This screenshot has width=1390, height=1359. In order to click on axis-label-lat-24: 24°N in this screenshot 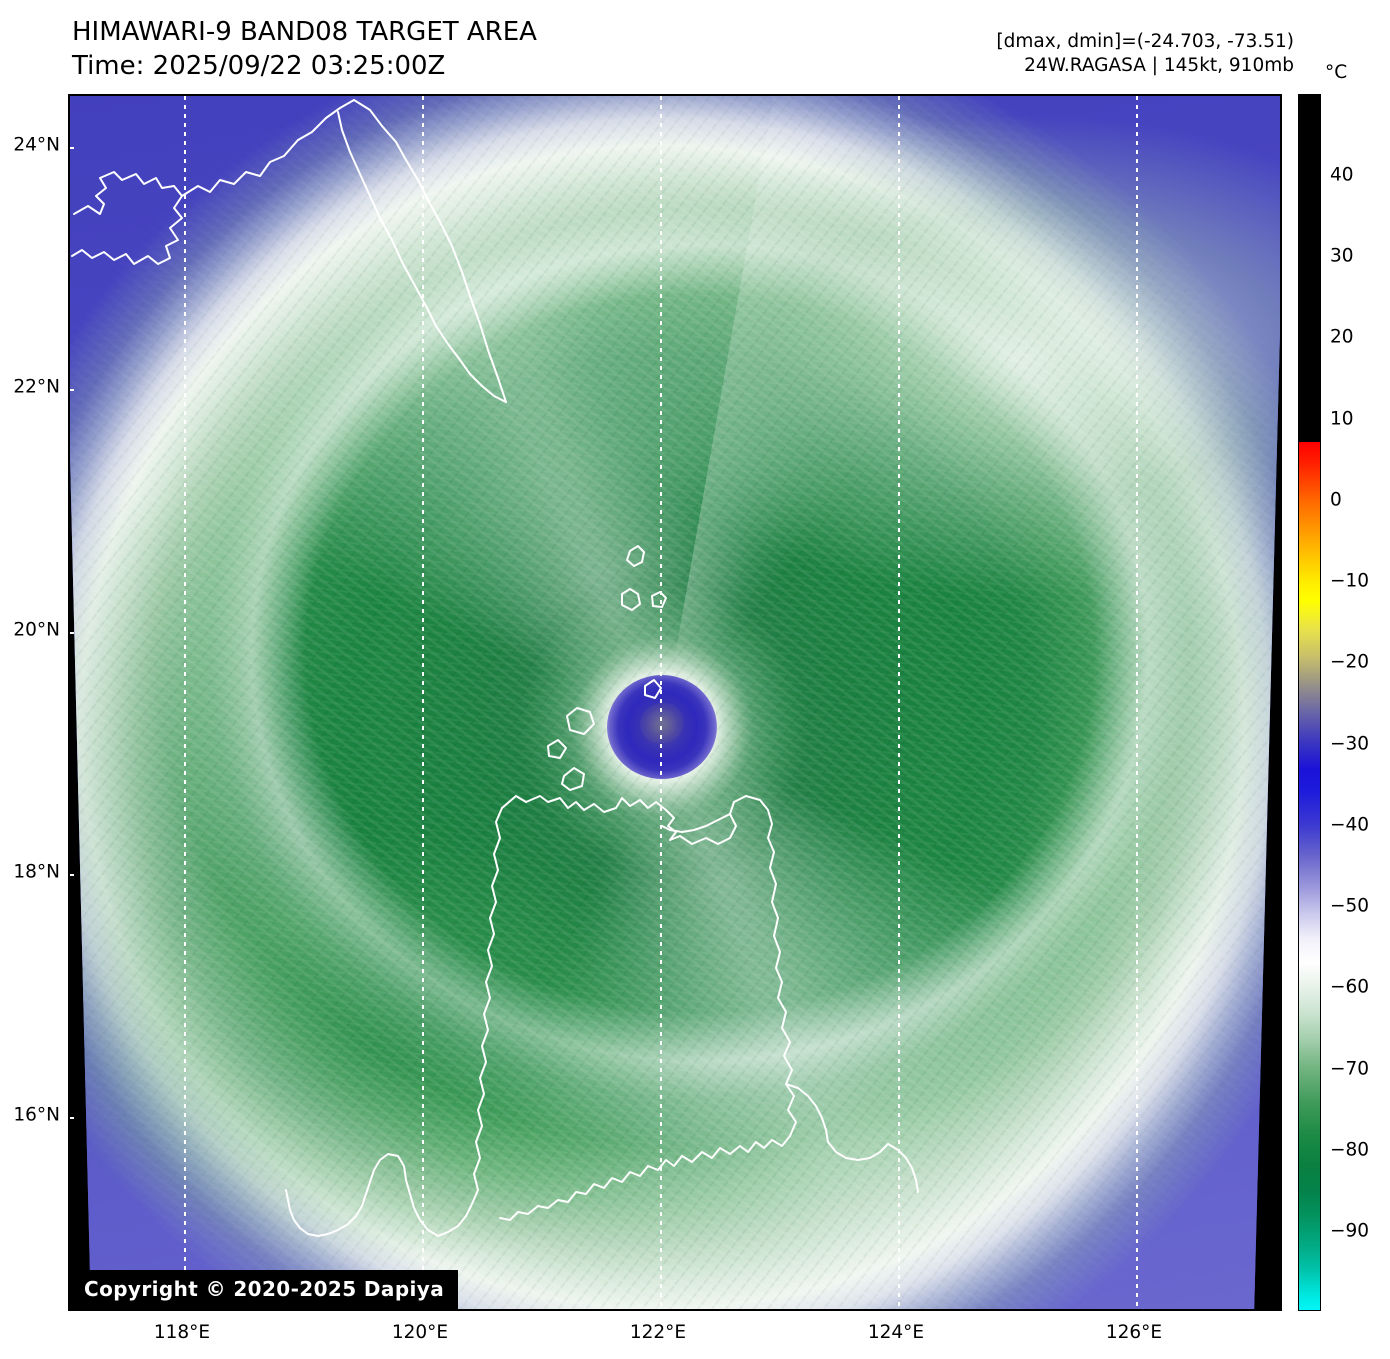, I will do `click(36, 145)`.